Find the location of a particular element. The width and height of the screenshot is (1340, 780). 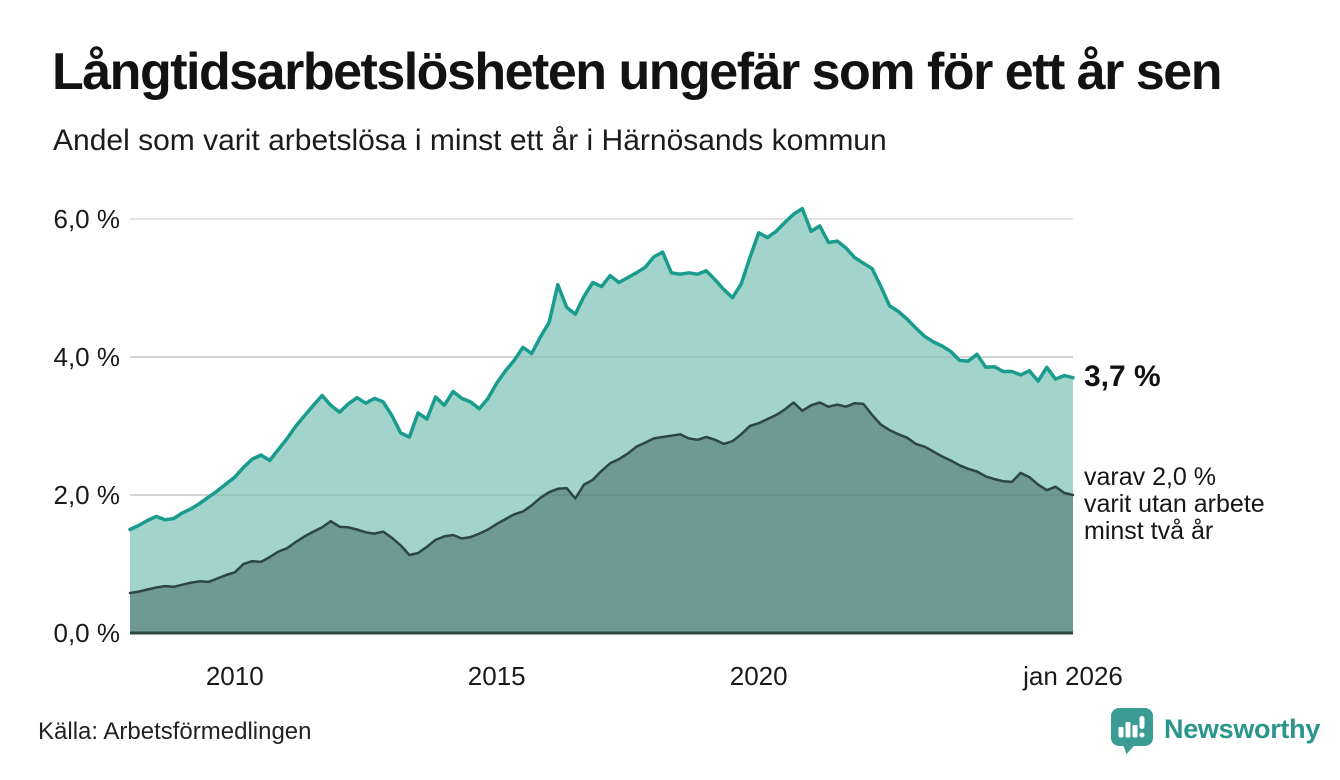

newsworthy-wordmark: Newsworthy is located at coordinates (1242, 728).